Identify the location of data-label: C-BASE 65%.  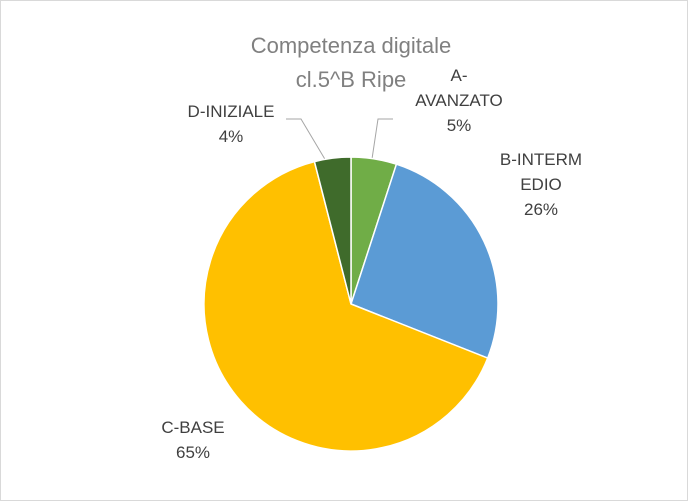
(193, 440).